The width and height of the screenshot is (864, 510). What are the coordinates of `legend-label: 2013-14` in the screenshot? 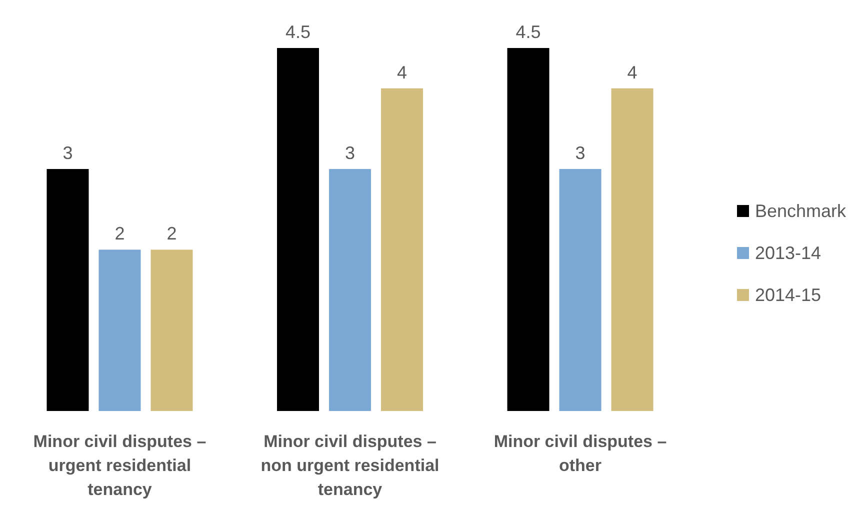 It's located at (788, 253).